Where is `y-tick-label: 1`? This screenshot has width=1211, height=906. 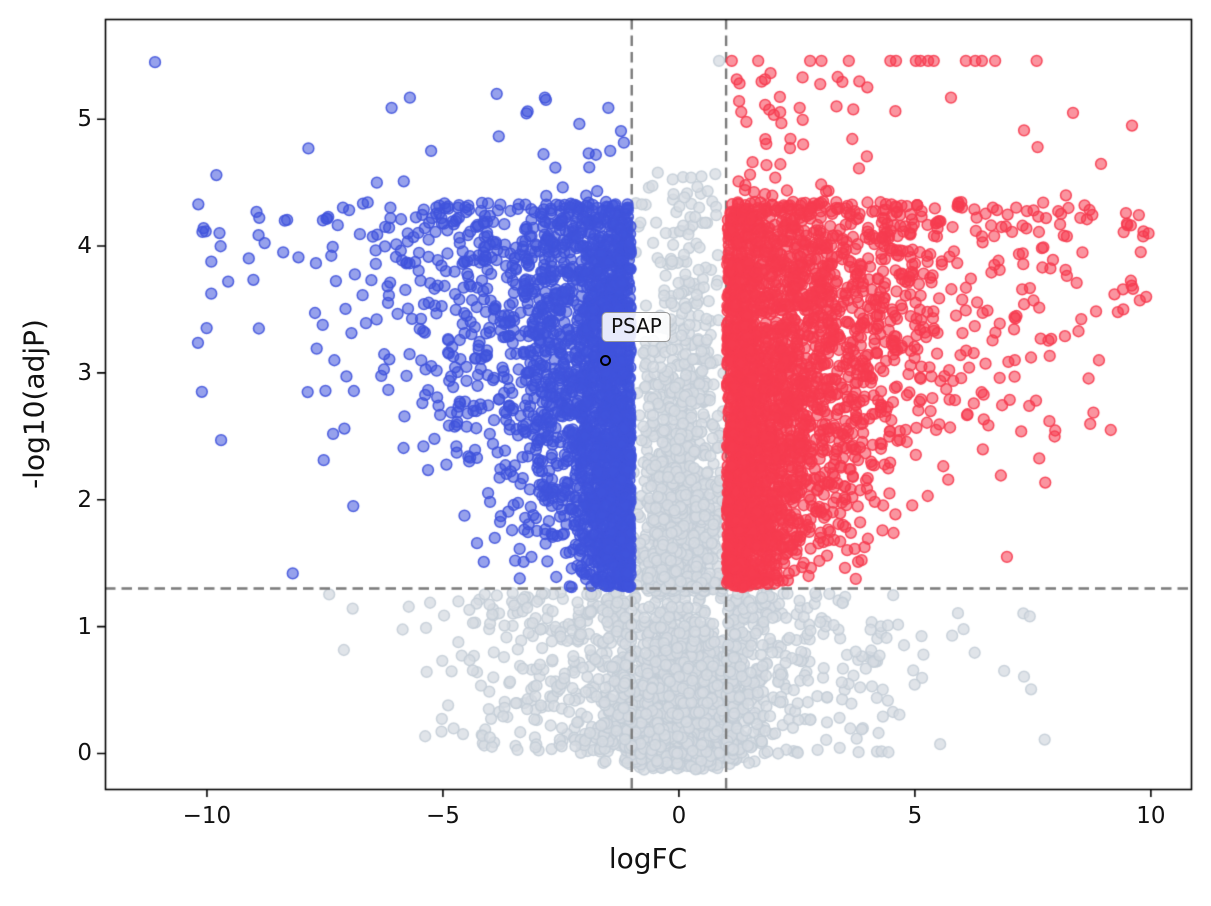 y-tick-label: 1 is located at coordinates (84, 626).